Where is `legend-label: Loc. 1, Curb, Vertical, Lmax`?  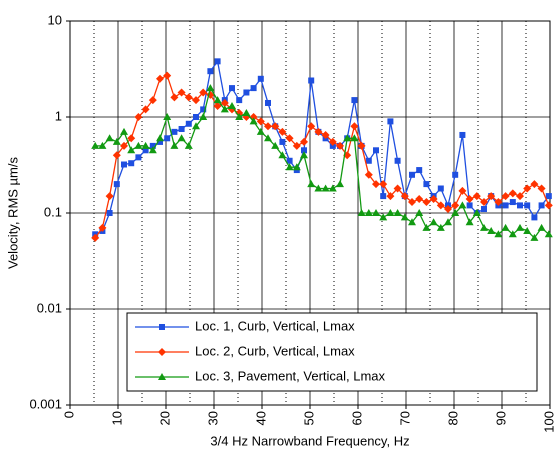 legend-label: Loc. 1, Curb, Vertical, Lmax is located at coordinates (275, 325).